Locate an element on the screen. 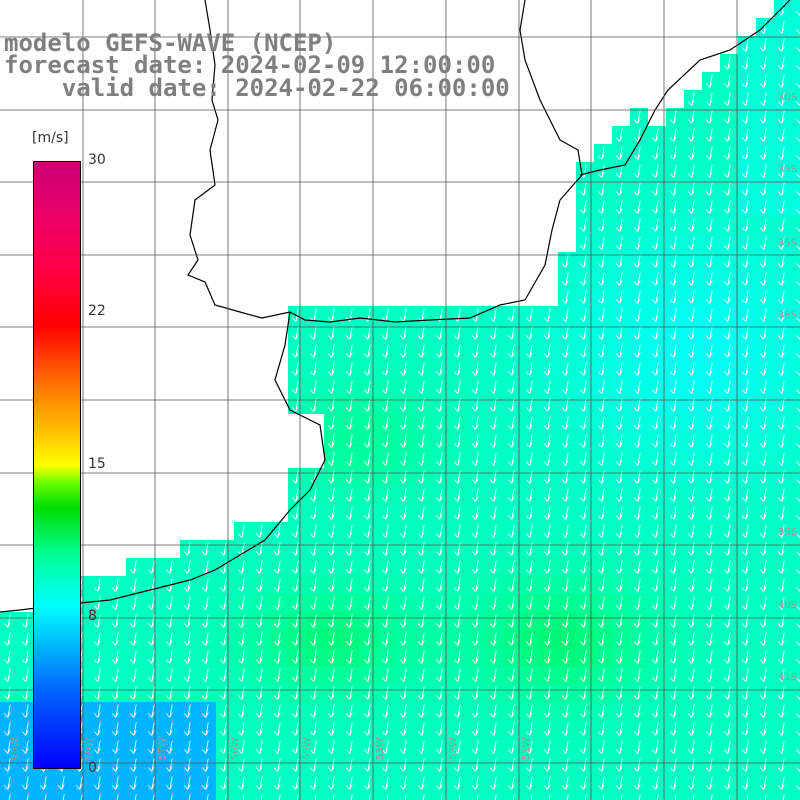  colorbar-tick: 22 is located at coordinates (97, 311).